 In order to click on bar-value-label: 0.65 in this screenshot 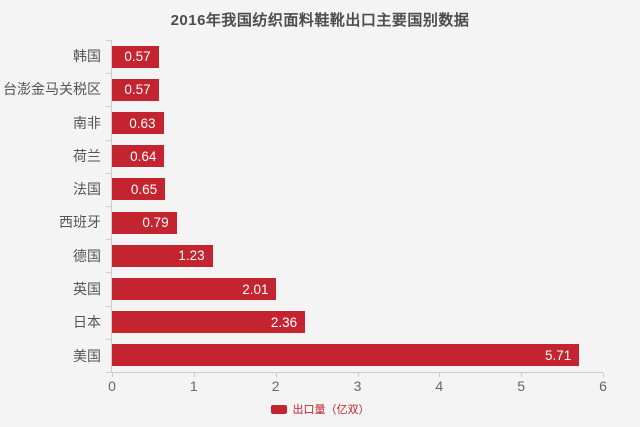, I will do `click(144, 189)`.